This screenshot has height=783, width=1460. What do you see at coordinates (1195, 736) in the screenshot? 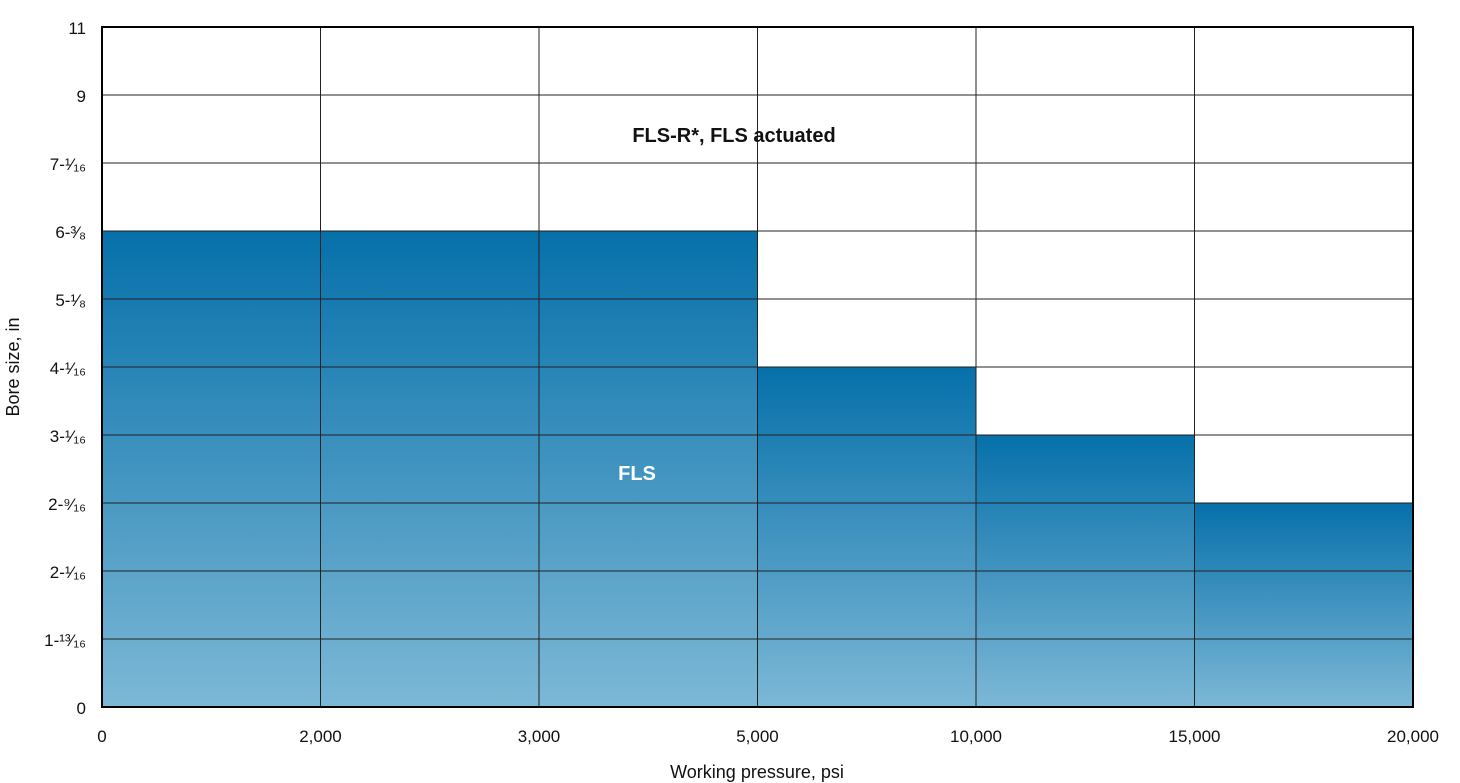
I see `x-tick-label: 15,000` at bounding box center [1195, 736].